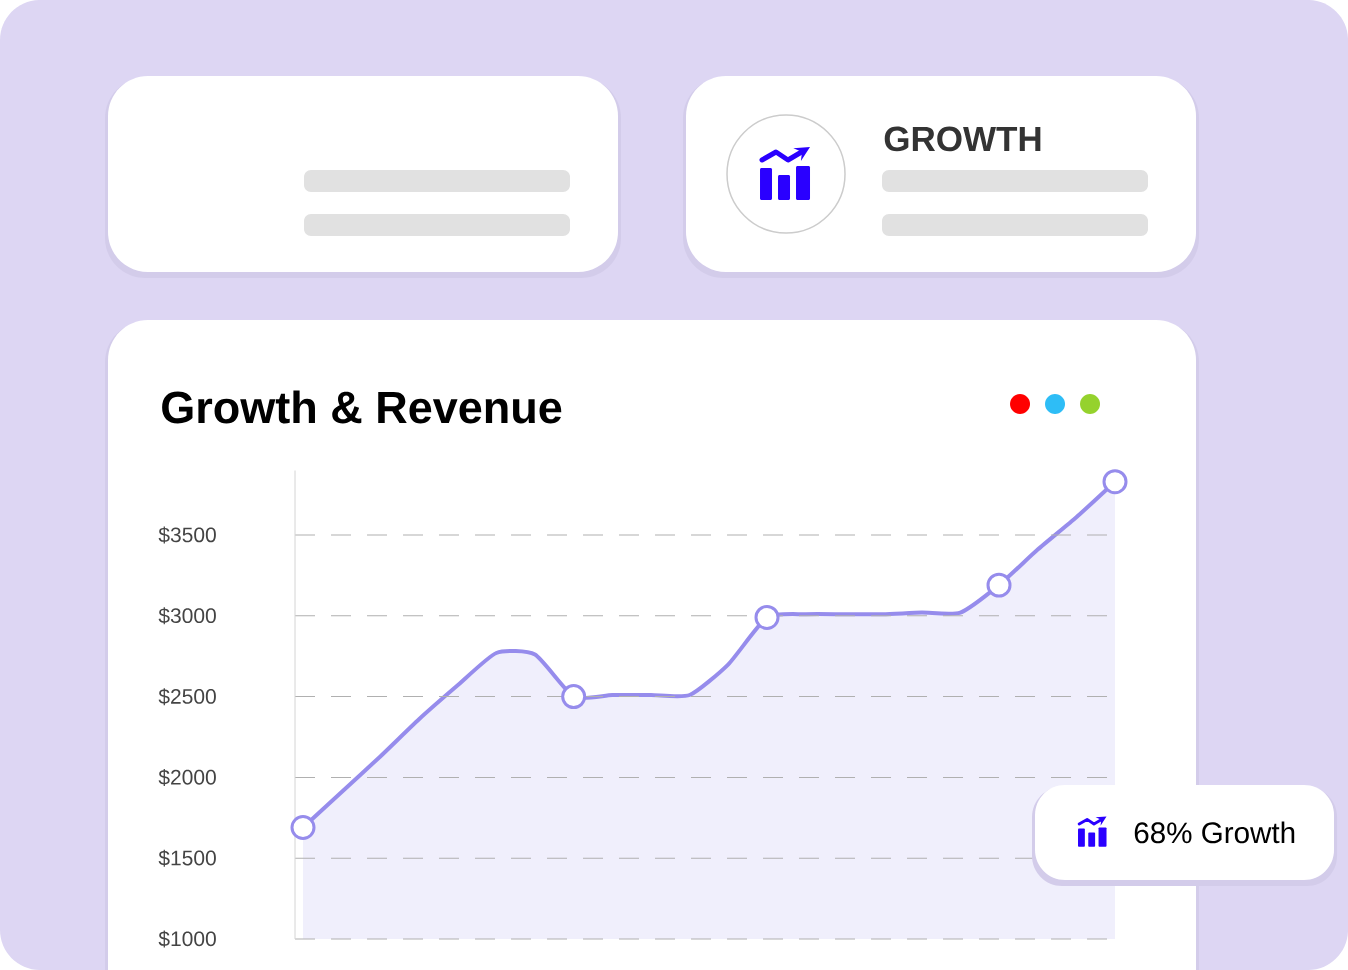  I want to click on y-tick-label: $1000, so click(187, 939).